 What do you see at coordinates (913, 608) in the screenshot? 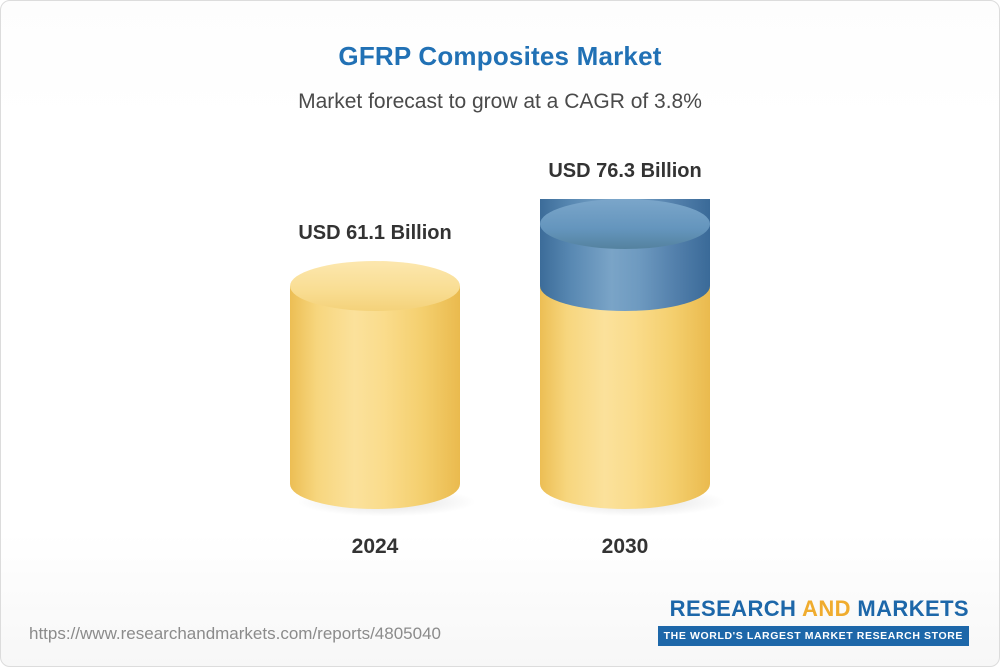
I see `logo-word-markets: MARKETS` at bounding box center [913, 608].